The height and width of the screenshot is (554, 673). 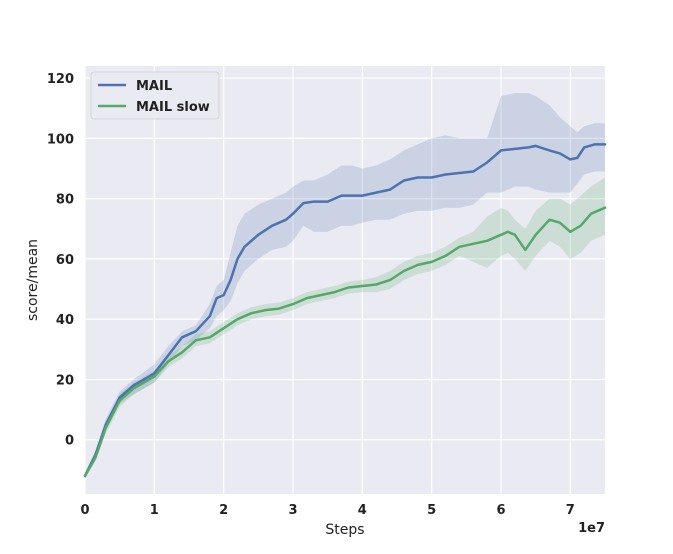 What do you see at coordinates (154, 510) in the screenshot?
I see `x-tick-label: 1` at bounding box center [154, 510].